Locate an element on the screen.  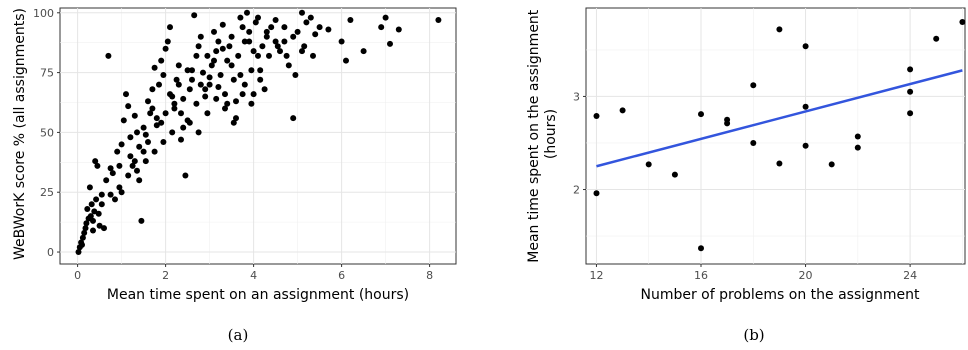
y-tick-label: 3 is located at coordinates (576, 96).